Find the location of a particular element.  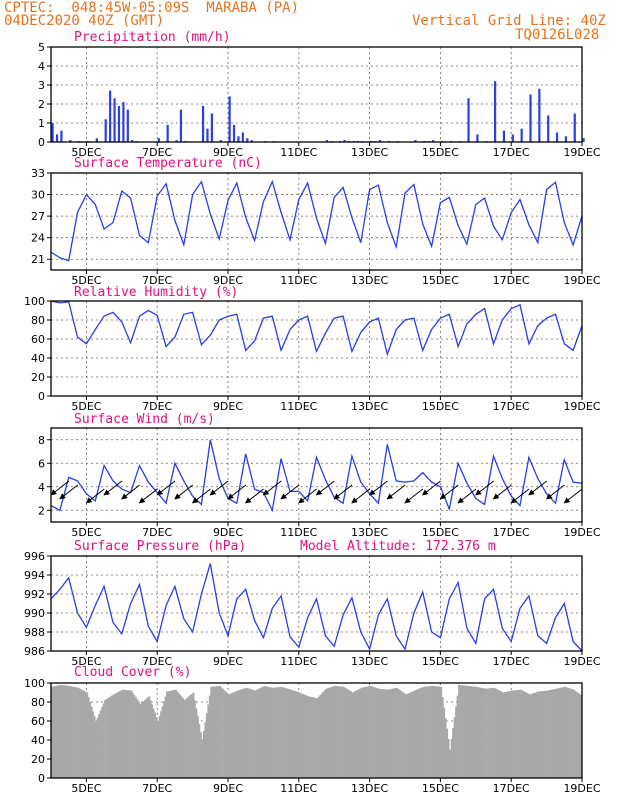

humidity-xtick-label: 7DEC is located at coordinates (157, 406).